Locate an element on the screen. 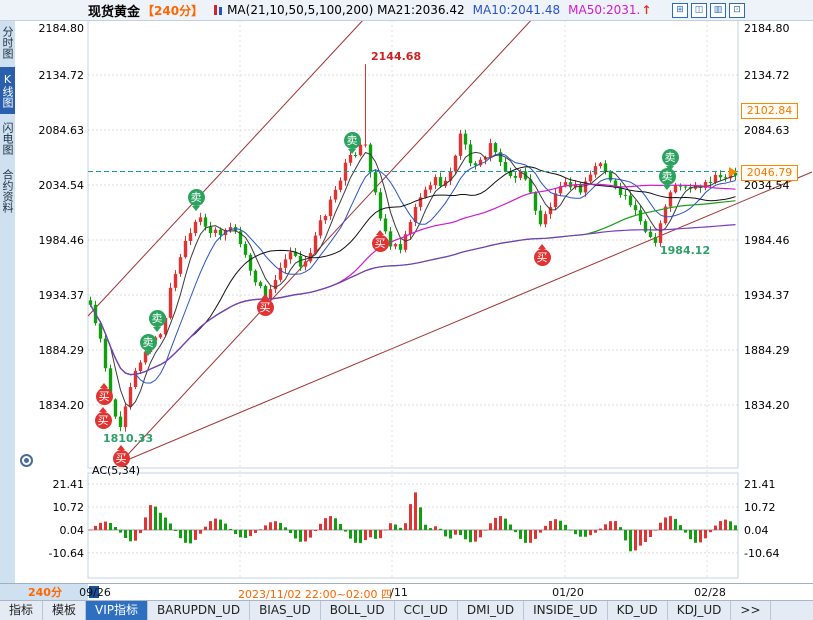 This screenshot has width=813, height=620. ac-tick-left-1: 10.72 is located at coordinates (68, 507).